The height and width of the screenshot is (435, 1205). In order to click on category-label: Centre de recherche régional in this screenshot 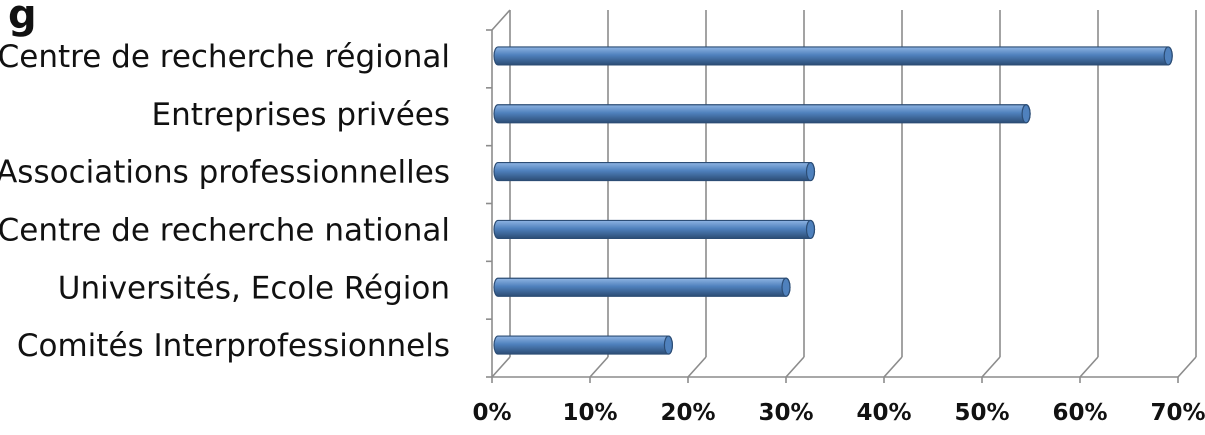, I will do `click(225, 57)`.